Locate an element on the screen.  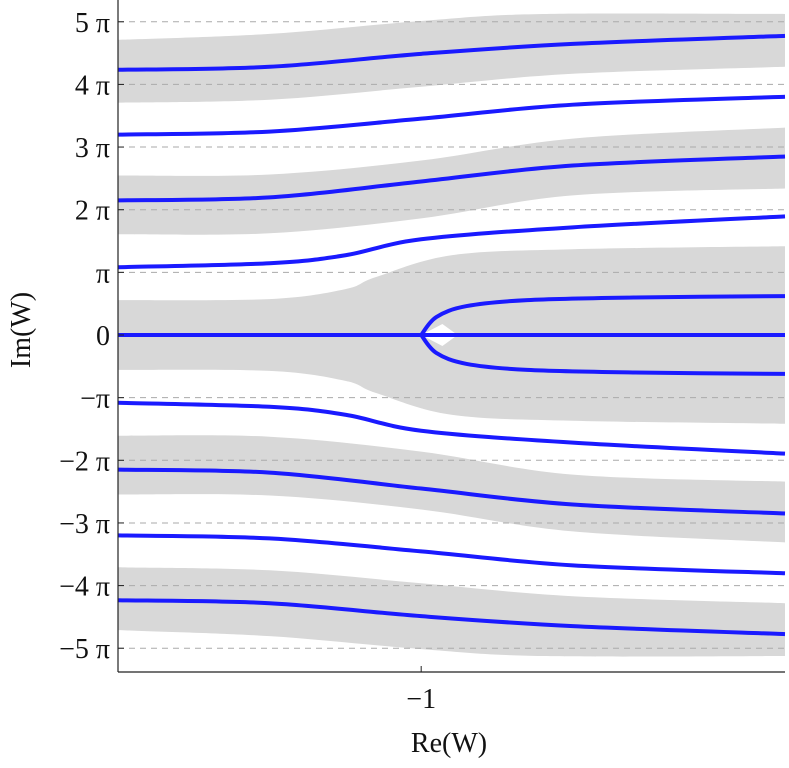
y-tick-label-3: 2 π is located at coordinates (92, 211).